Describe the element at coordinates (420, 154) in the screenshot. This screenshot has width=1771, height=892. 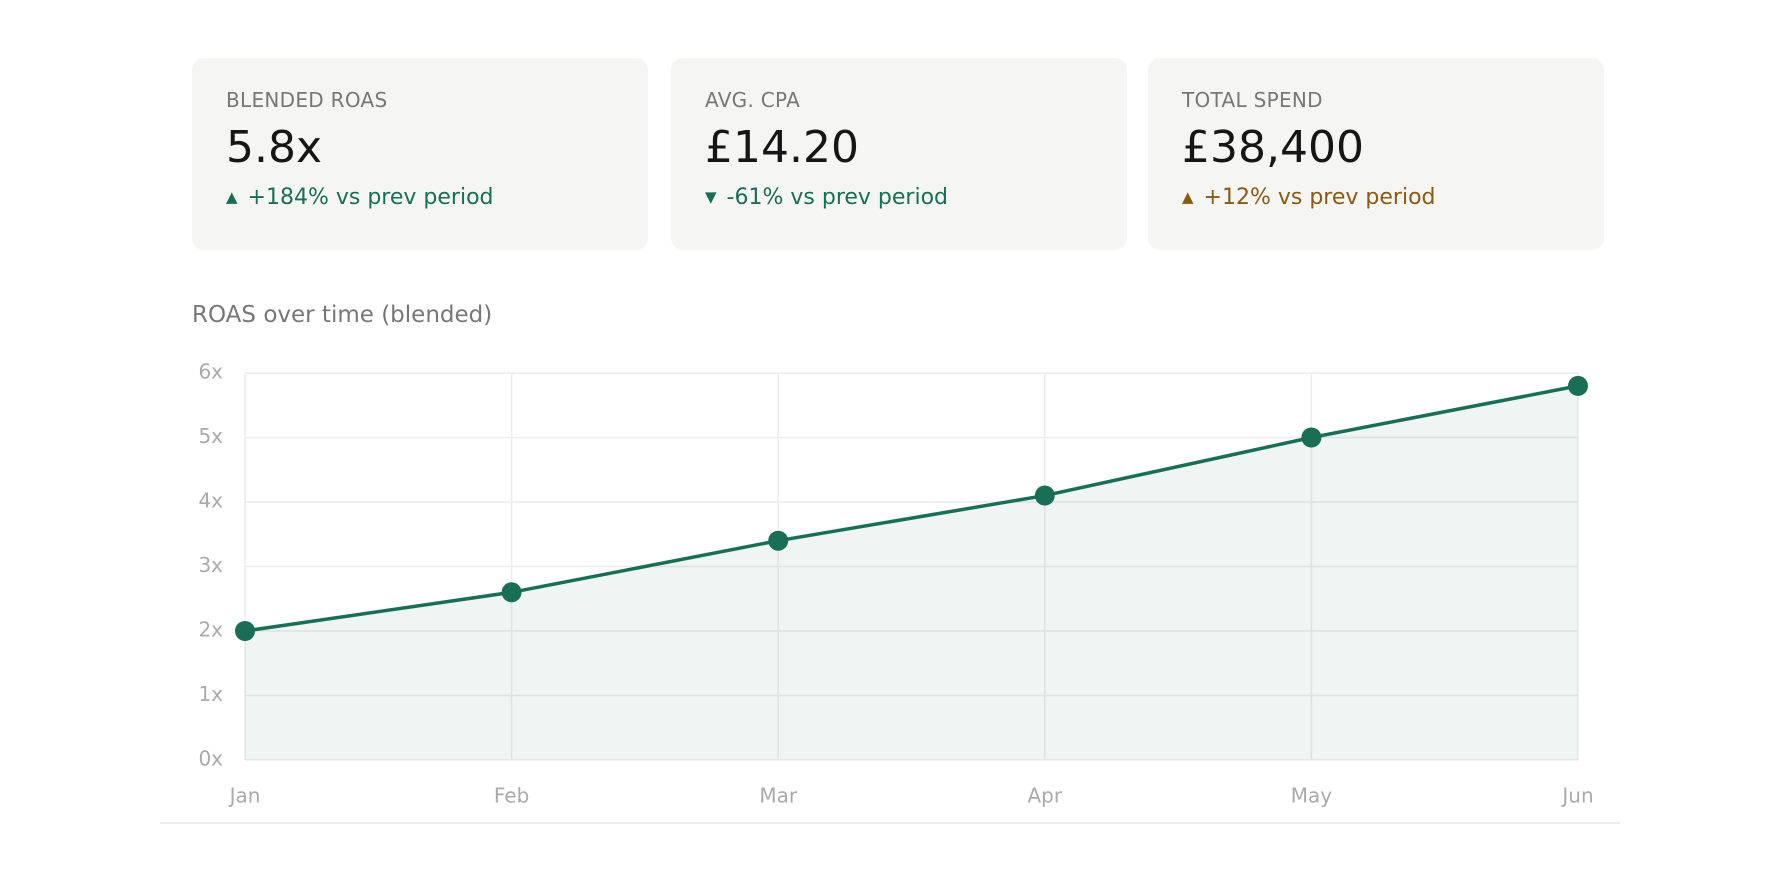
I see `kpi-card: BLENDED ROAS 5.8x ▲ +184% vs prev period` at that location.